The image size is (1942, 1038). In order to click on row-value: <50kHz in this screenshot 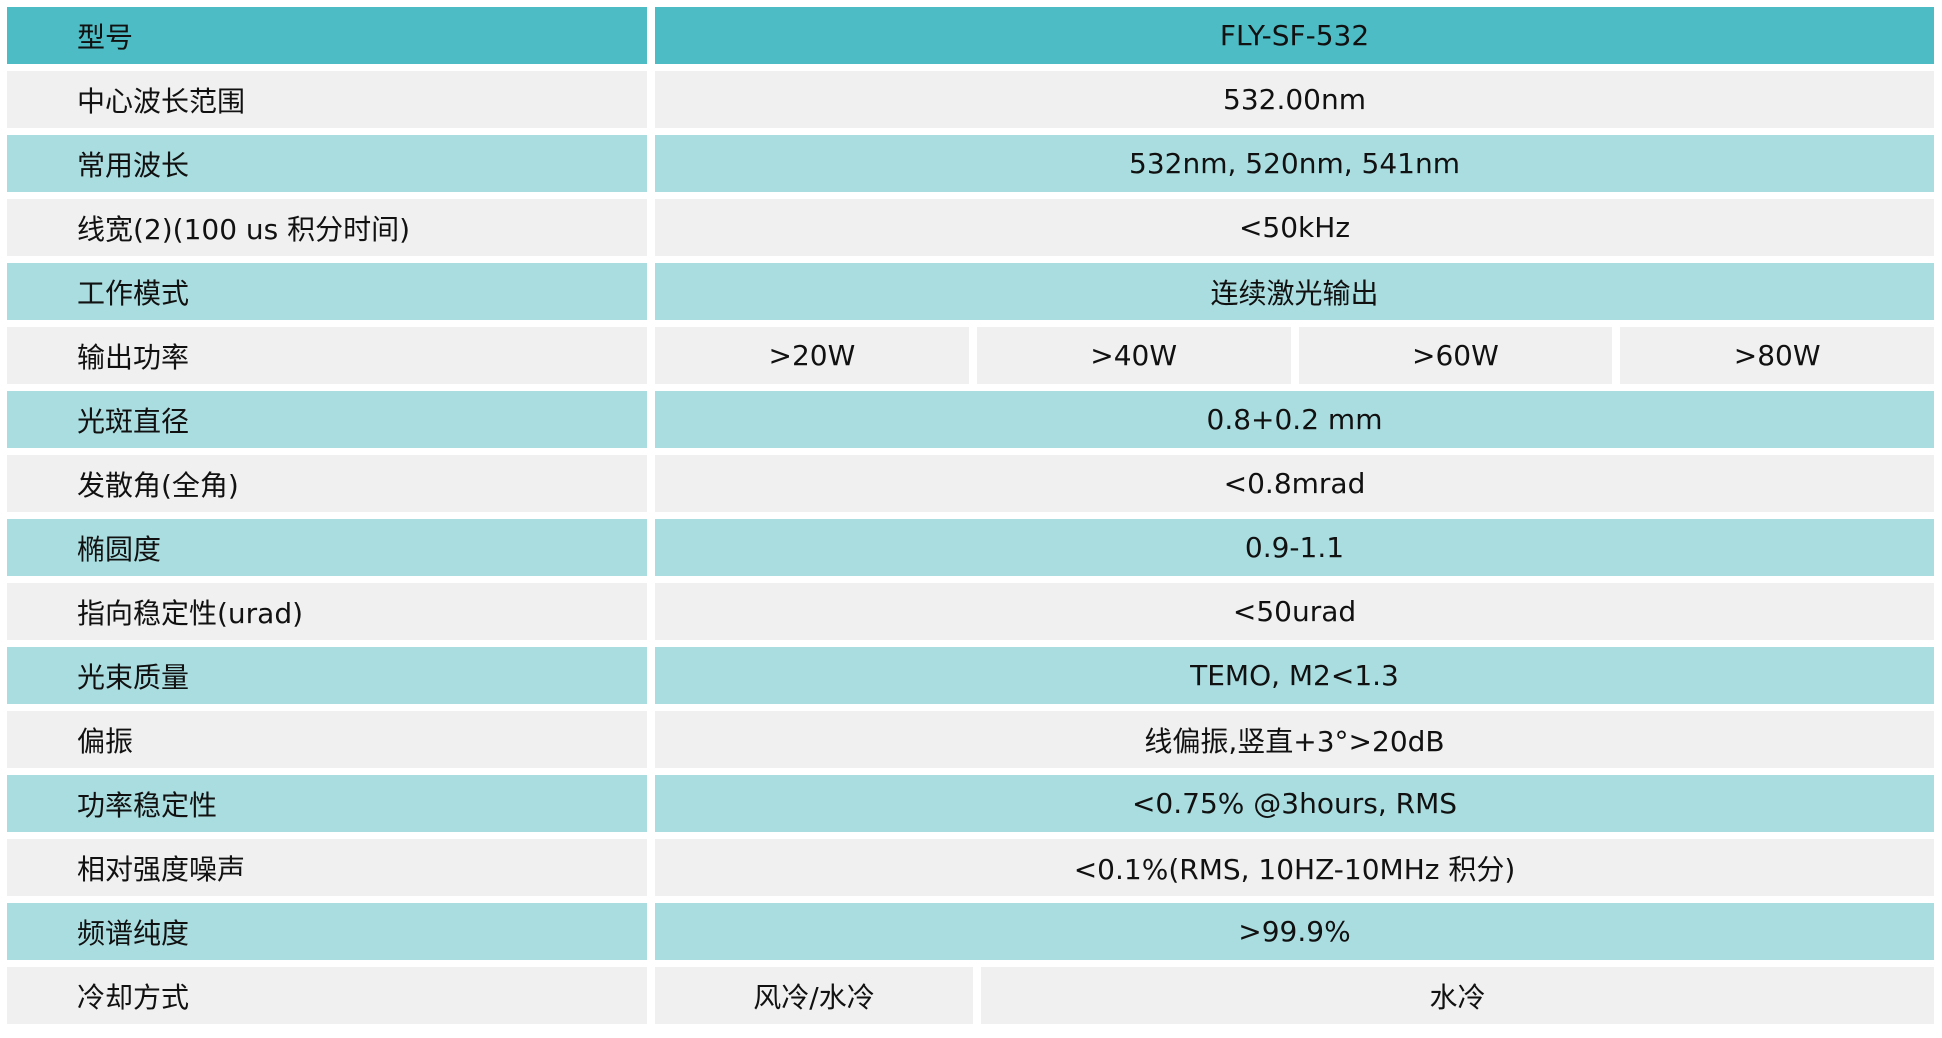, I will do `click(1294, 227)`.